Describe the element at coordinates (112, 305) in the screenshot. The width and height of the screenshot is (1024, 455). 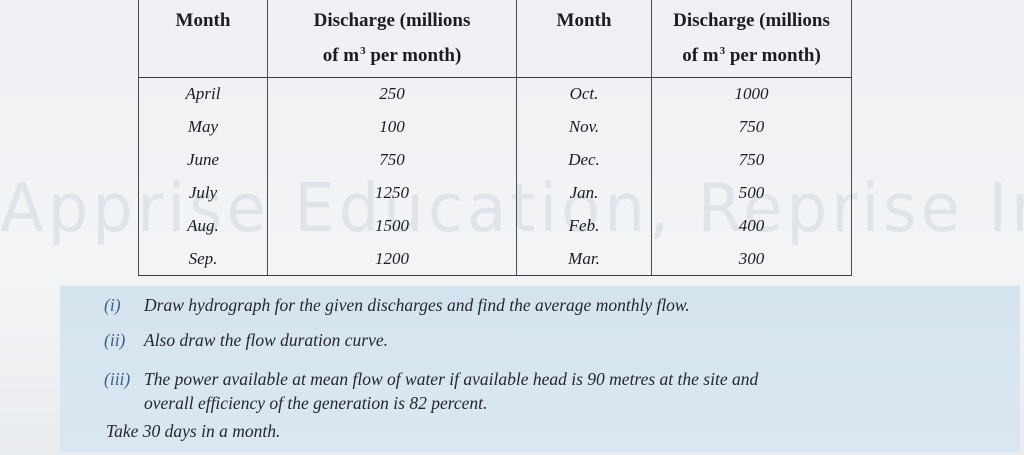
I see `question-number: (i)` at that location.